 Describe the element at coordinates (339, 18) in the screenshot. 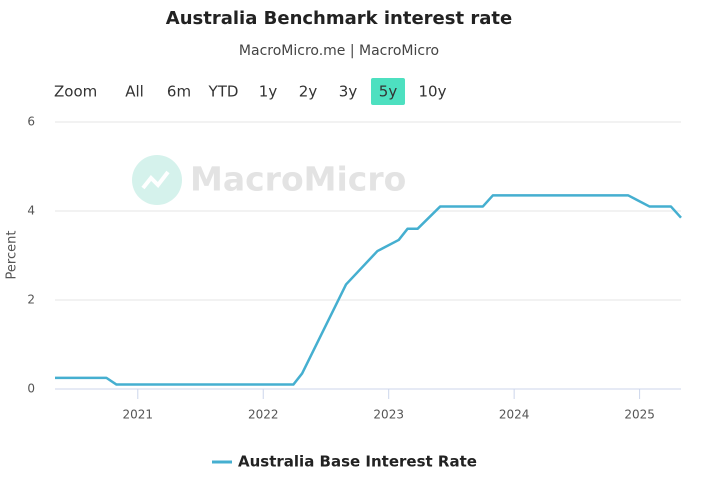

I see `chart-title: Australia Benchmark interest rate` at that location.